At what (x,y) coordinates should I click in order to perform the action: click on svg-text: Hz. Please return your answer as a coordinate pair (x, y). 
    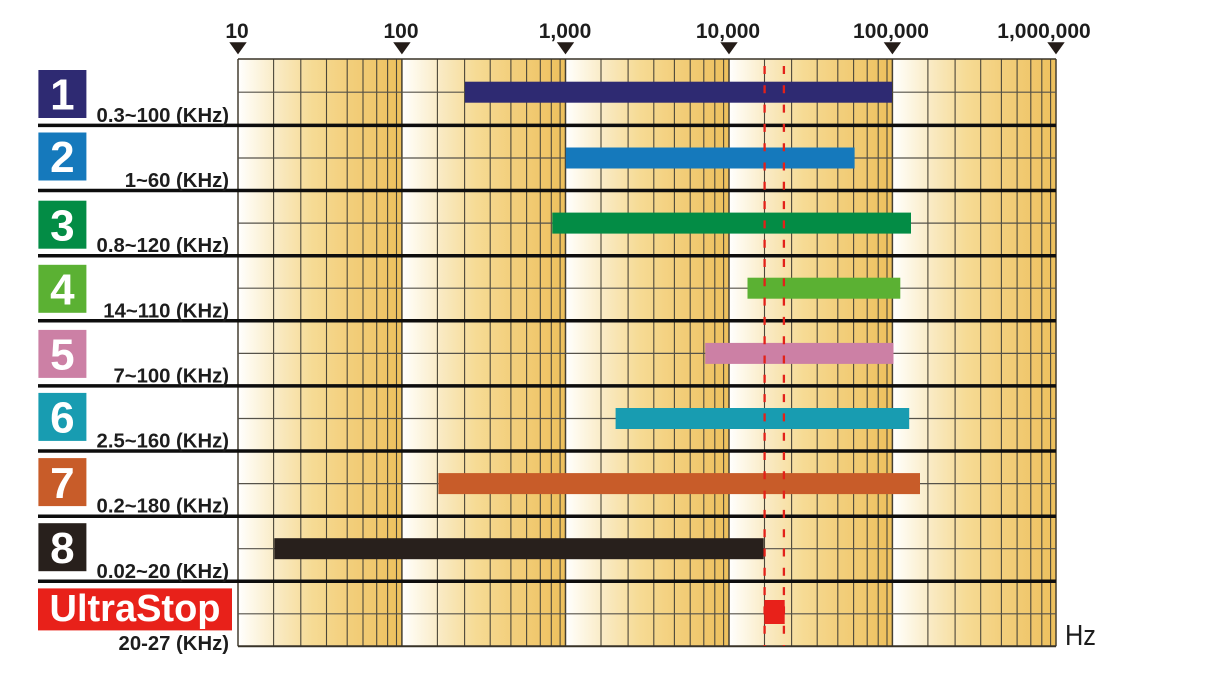
    Looking at the image, I should click on (1080, 636).